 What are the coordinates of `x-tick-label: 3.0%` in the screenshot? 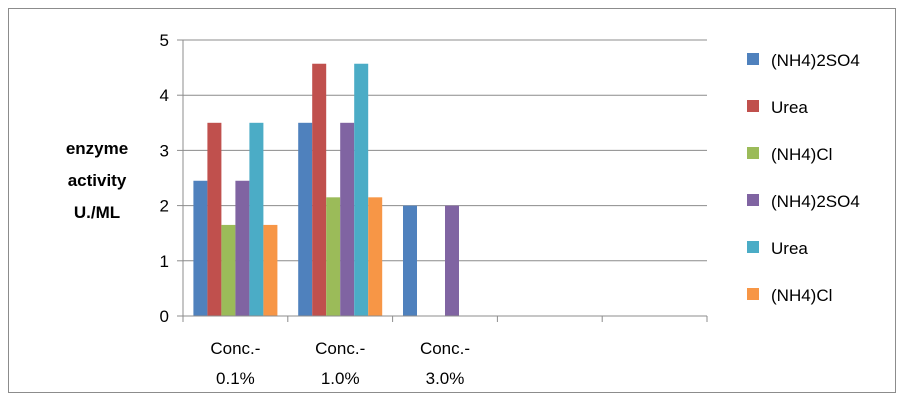 It's located at (445, 378).